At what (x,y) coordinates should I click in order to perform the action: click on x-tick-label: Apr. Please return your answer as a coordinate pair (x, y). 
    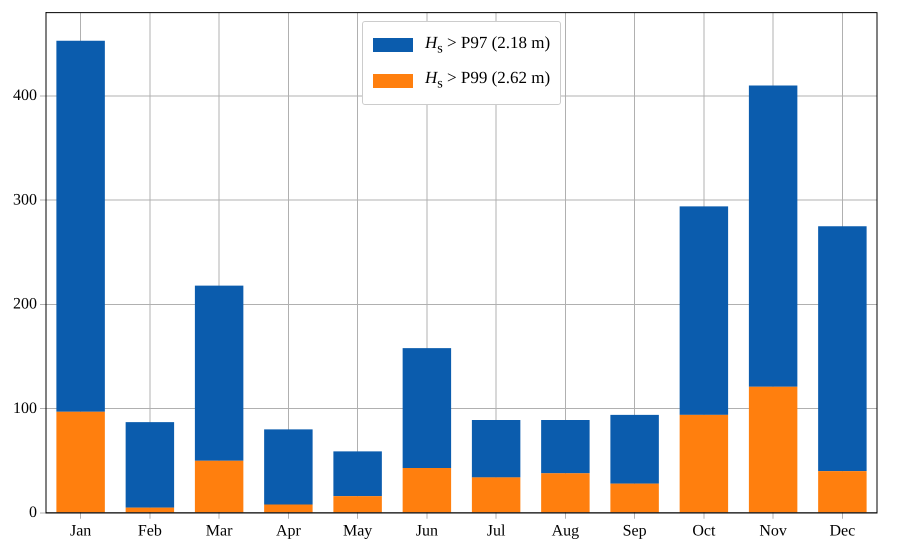
    Looking at the image, I should click on (289, 531).